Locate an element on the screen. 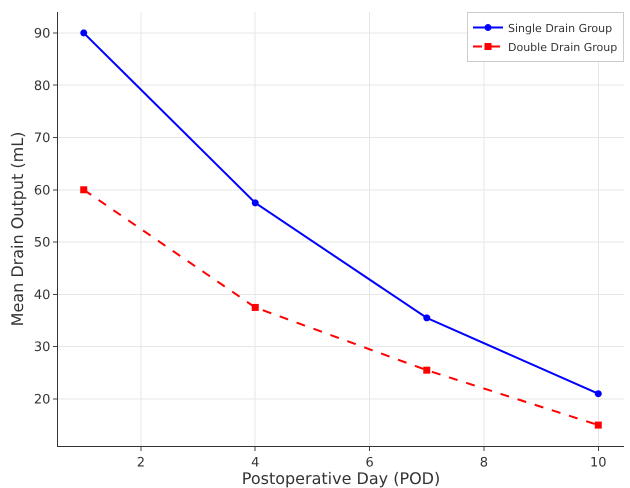 The width and height of the screenshot is (630, 488). x-axis-title: Postoperative Day (POD) is located at coordinates (341, 478).